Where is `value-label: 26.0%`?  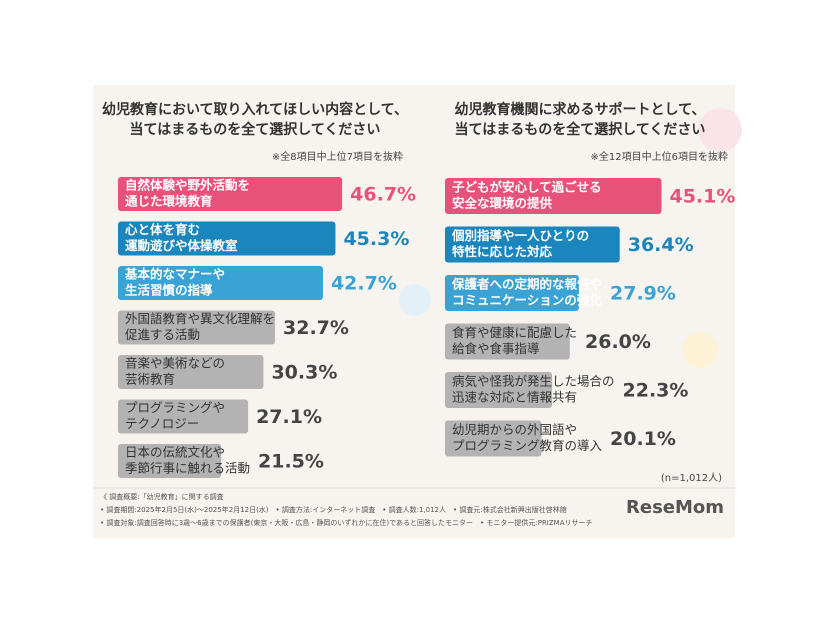 value-label: 26.0% is located at coordinates (618, 342).